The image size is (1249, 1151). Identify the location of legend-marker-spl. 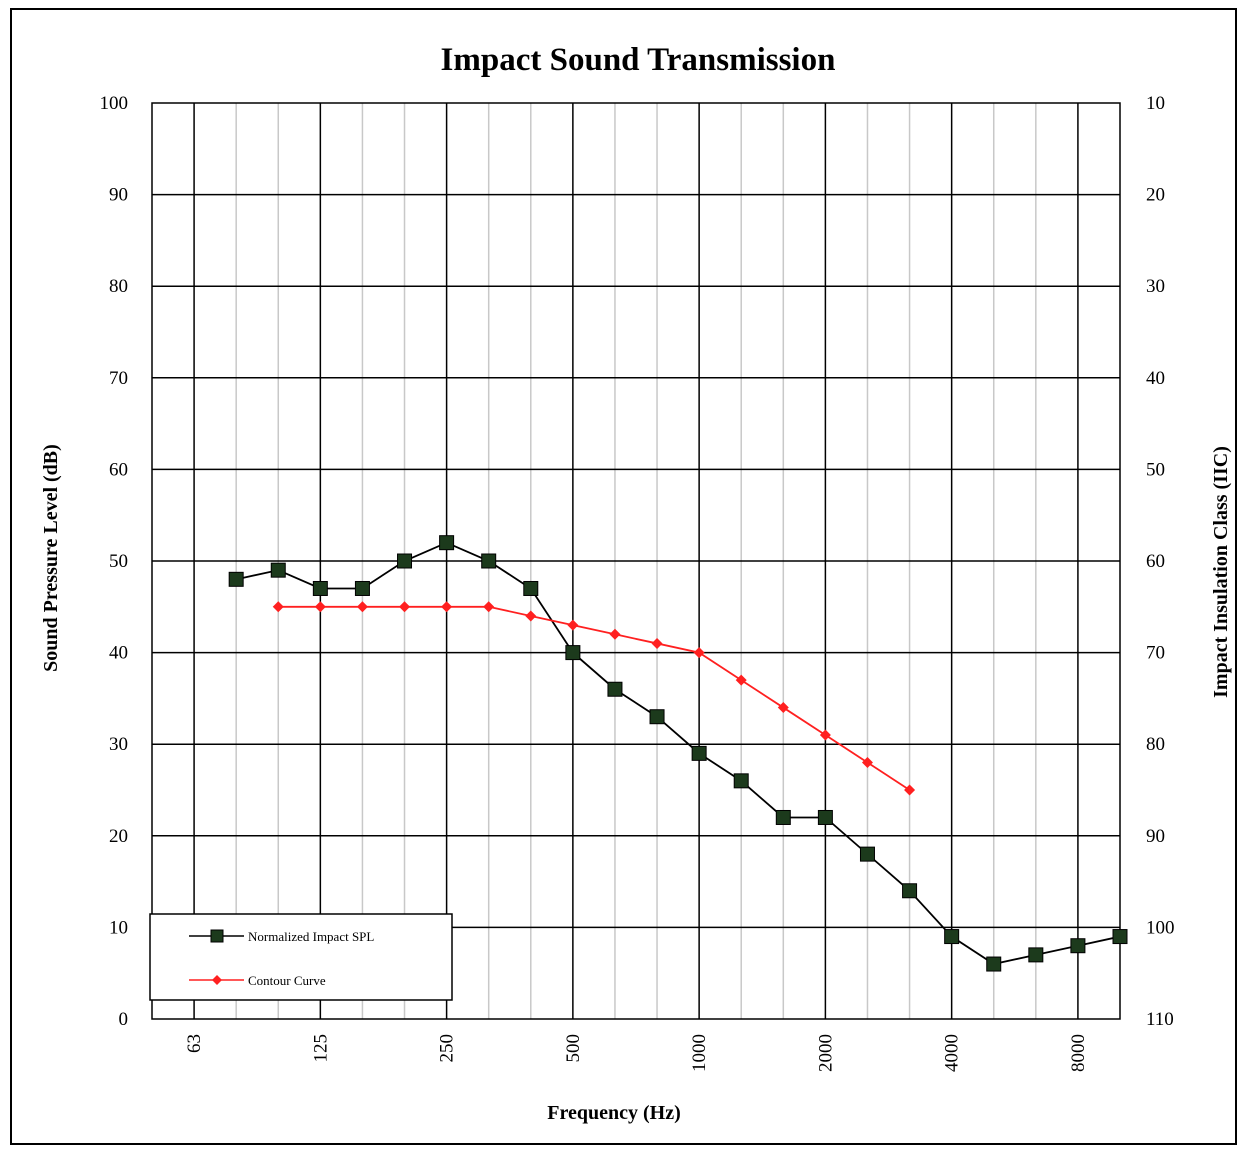
(217, 936).